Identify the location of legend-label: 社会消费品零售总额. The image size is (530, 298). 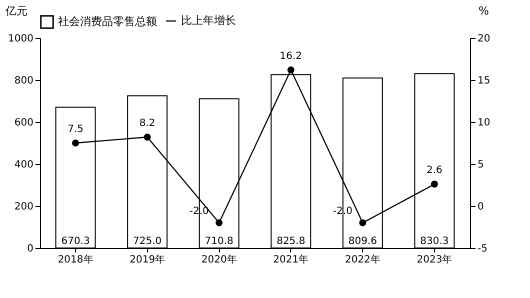
(107, 21).